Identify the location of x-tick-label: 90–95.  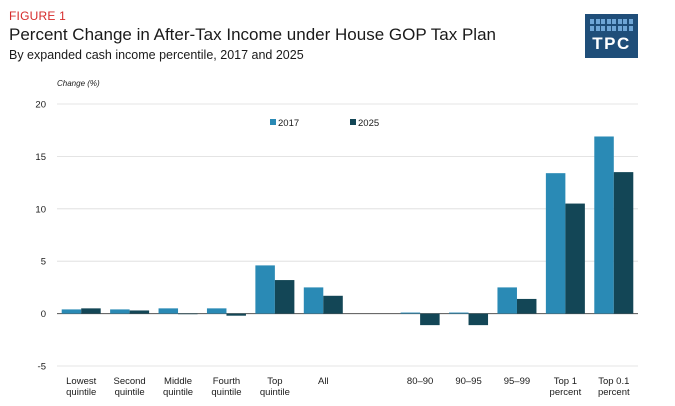
(468, 381).